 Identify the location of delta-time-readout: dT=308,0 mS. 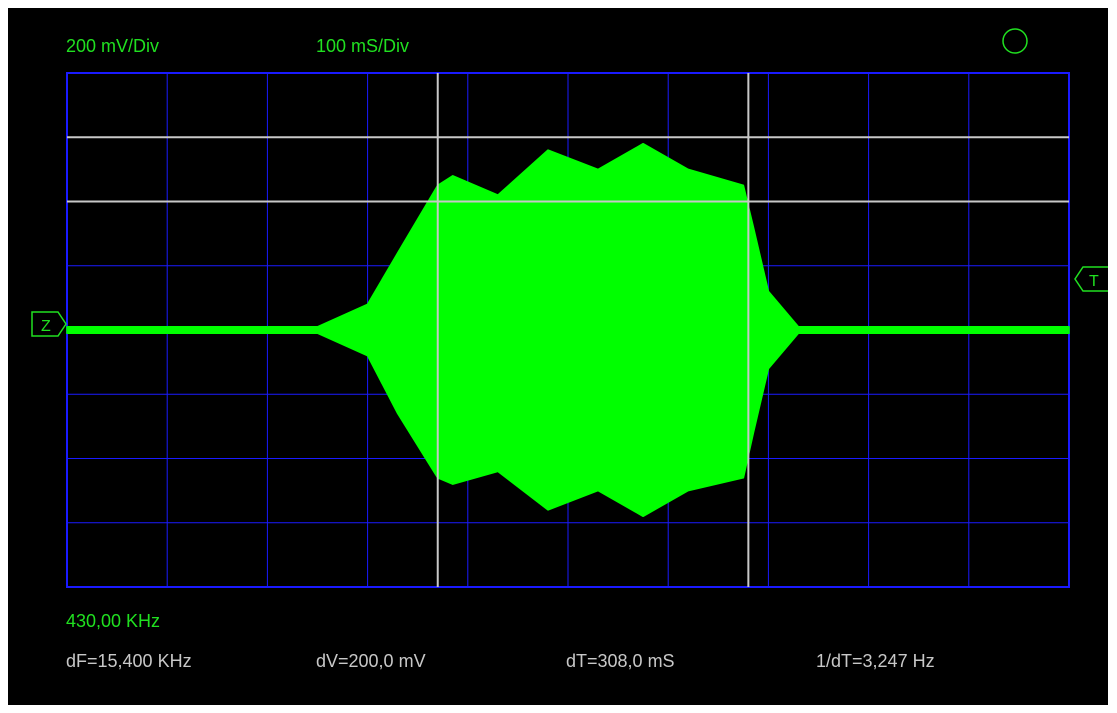
(620, 661).